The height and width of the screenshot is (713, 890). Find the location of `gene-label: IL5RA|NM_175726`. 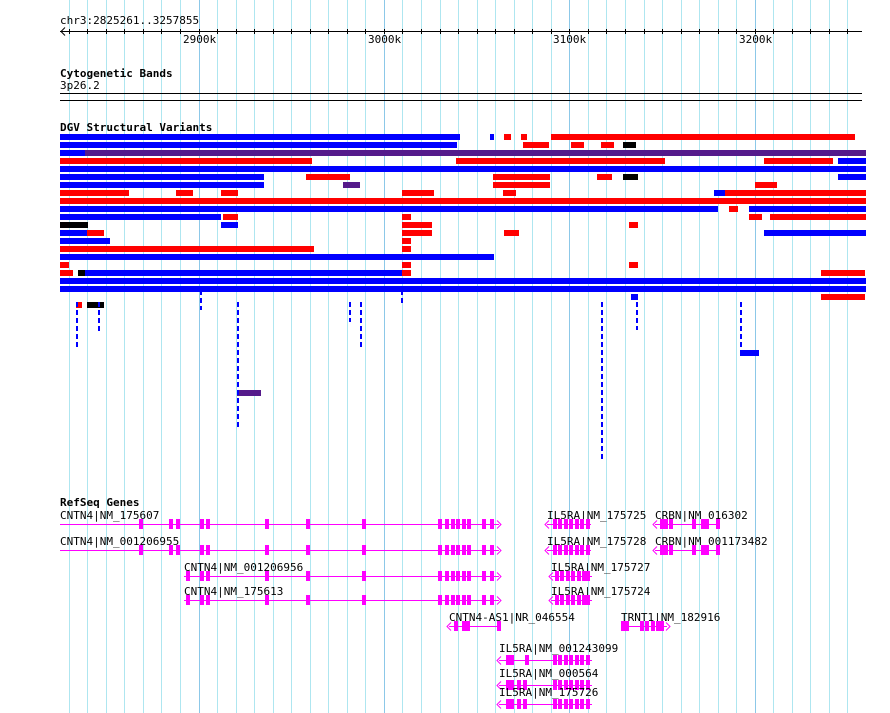

gene-label: IL5RA|NM_175726 is located at coordinates (549, 692).